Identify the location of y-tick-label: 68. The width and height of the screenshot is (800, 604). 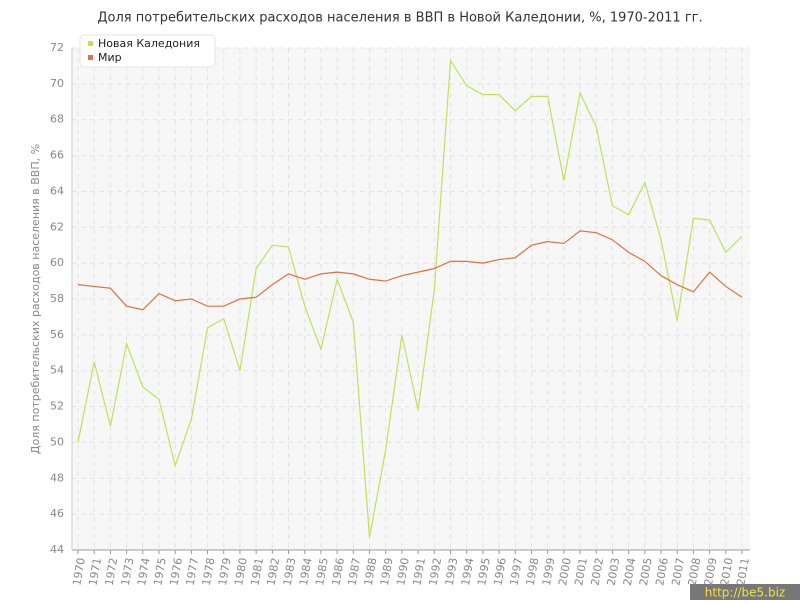
(57, 119).